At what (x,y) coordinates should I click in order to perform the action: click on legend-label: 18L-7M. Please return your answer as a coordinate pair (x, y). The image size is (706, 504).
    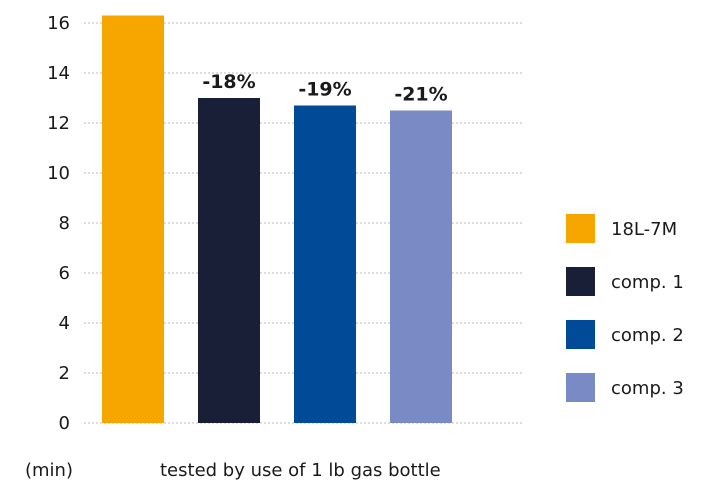
    Looking at the image, I should click on (644, 229).